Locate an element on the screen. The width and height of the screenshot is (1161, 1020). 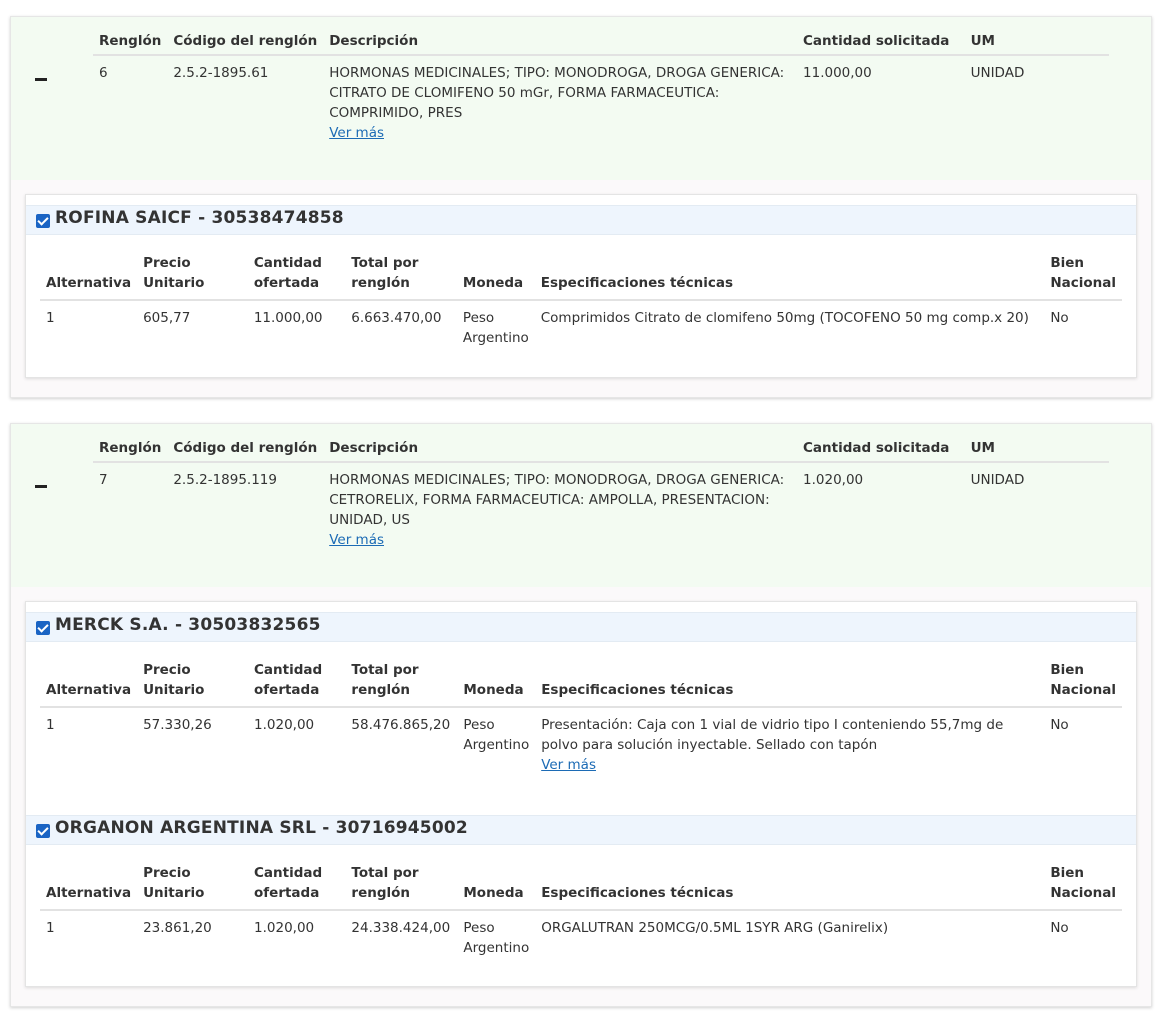
offer-total: 6.663.470,00 is located at coordinates (396, 318).